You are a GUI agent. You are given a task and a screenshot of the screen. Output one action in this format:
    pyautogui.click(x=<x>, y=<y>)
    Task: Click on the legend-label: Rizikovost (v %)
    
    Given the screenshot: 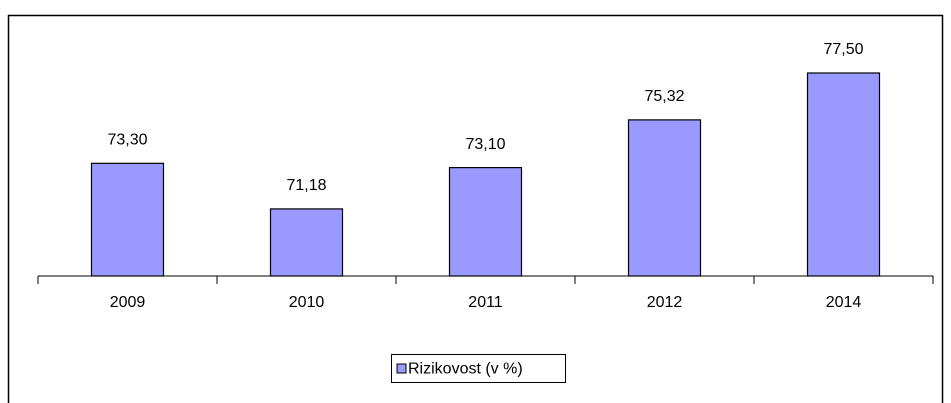 What is the action you would take?
    pyautogui.click(x=465, y=369)
    